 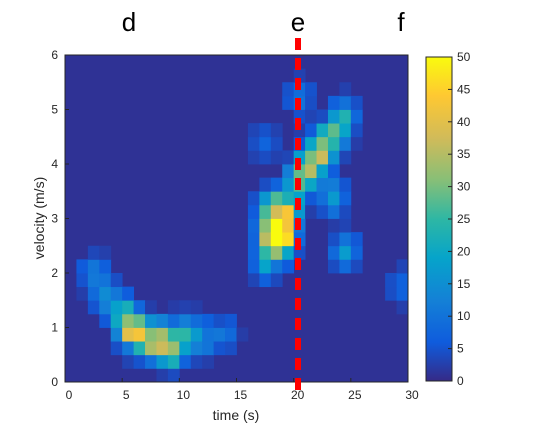 What do you see at coordinates (464, 251) in the screenshot?
I see `colorbar-tick-label: 20` at bounding box center [464, 251].